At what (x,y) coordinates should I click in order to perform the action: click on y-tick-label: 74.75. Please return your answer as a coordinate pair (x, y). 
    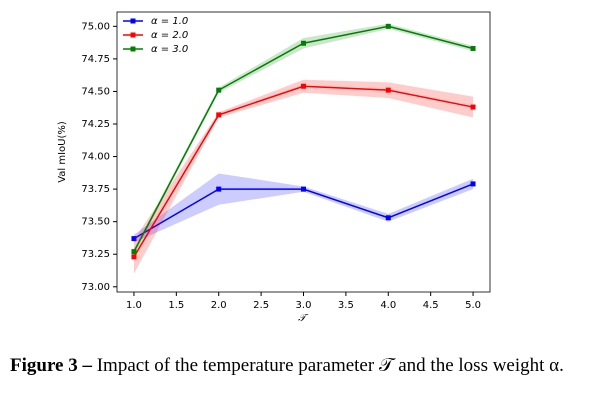
    Looking at the image, I should click on (95, 59).